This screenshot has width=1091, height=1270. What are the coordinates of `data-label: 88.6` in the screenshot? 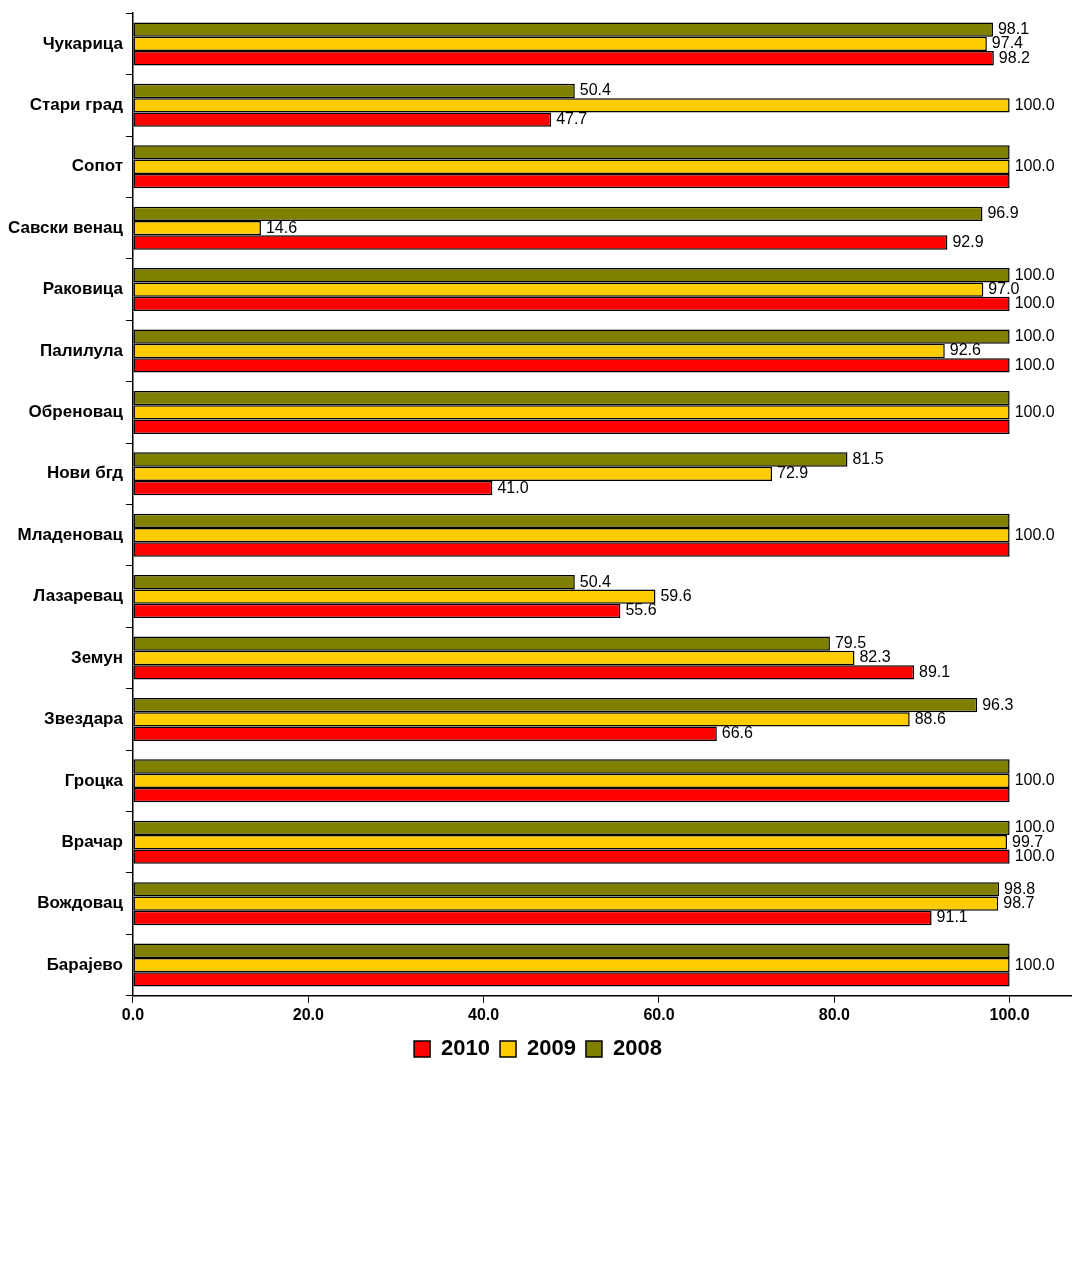 It's located at (930, 718).